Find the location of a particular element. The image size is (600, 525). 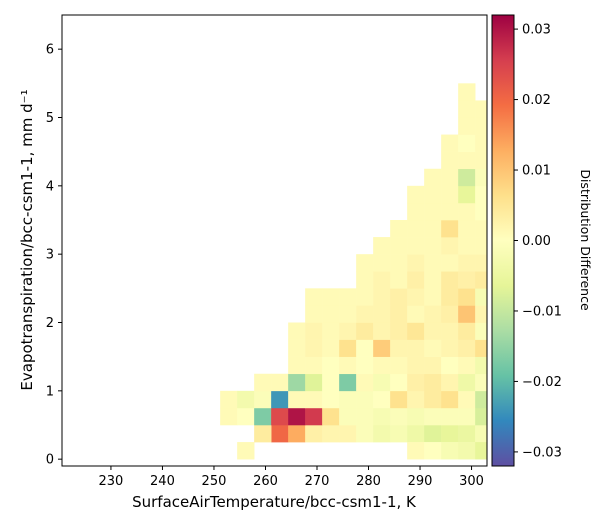

y-tick-label: 0 is located at coordinates (50, 460).